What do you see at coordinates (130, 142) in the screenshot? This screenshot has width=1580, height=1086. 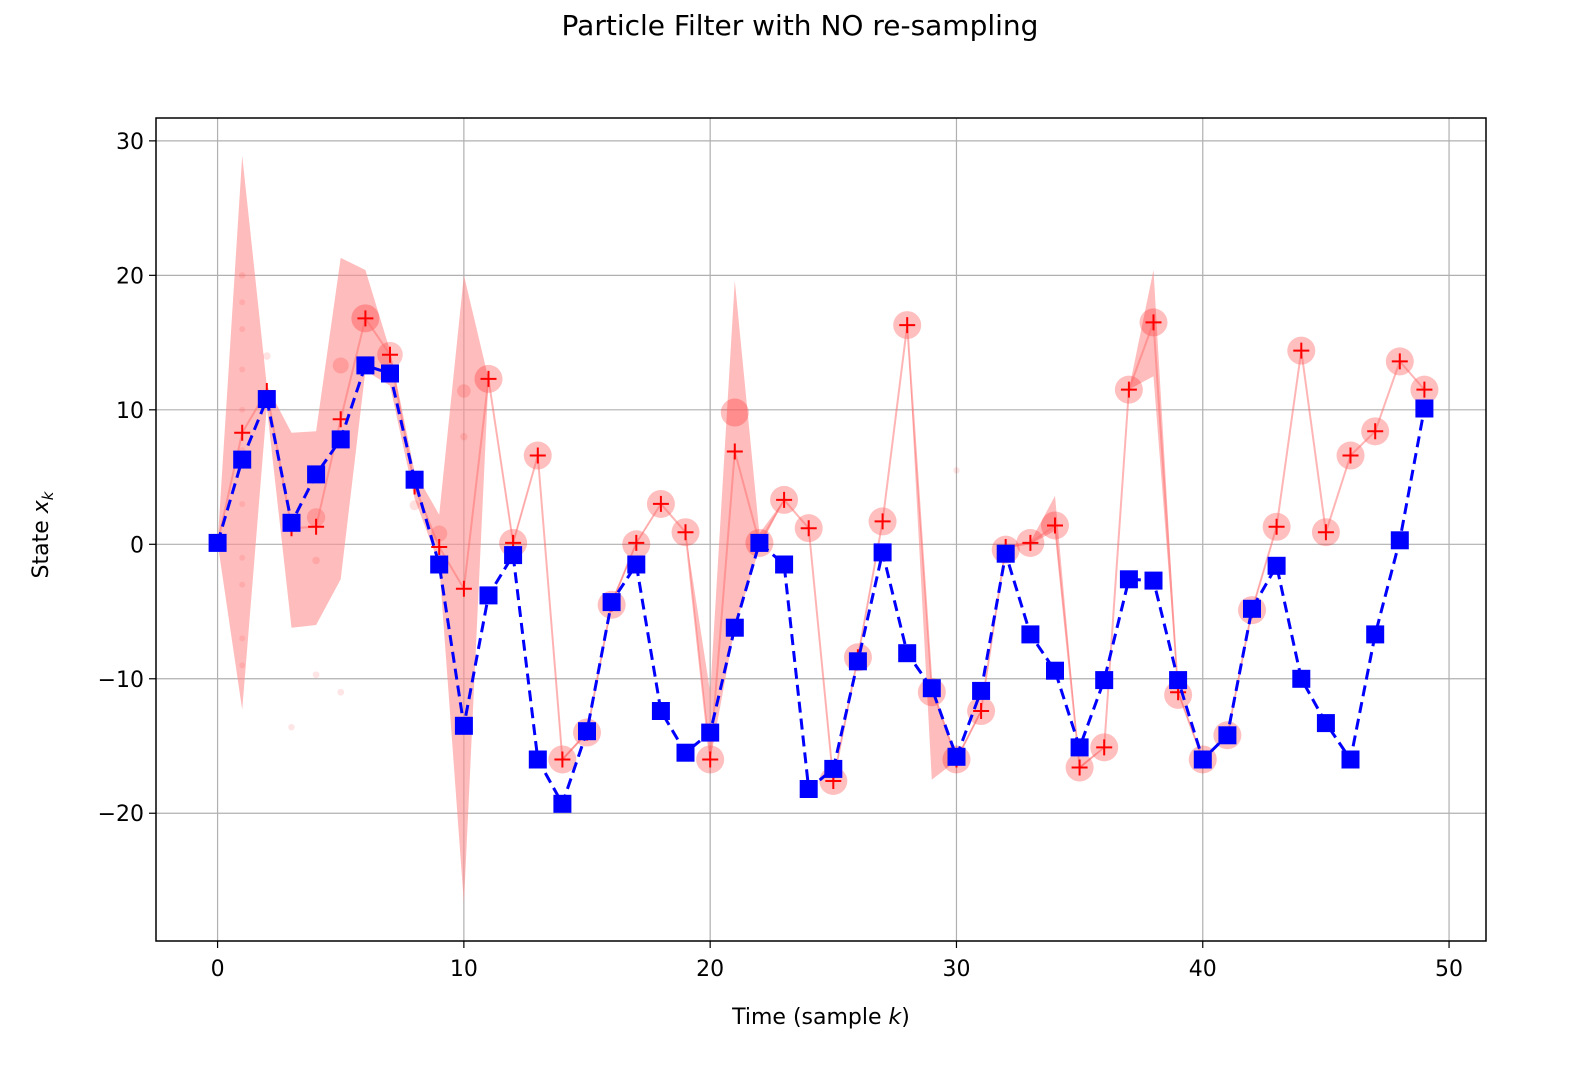 I see `y-tick-label: 30` at bounding box center [130, 142].